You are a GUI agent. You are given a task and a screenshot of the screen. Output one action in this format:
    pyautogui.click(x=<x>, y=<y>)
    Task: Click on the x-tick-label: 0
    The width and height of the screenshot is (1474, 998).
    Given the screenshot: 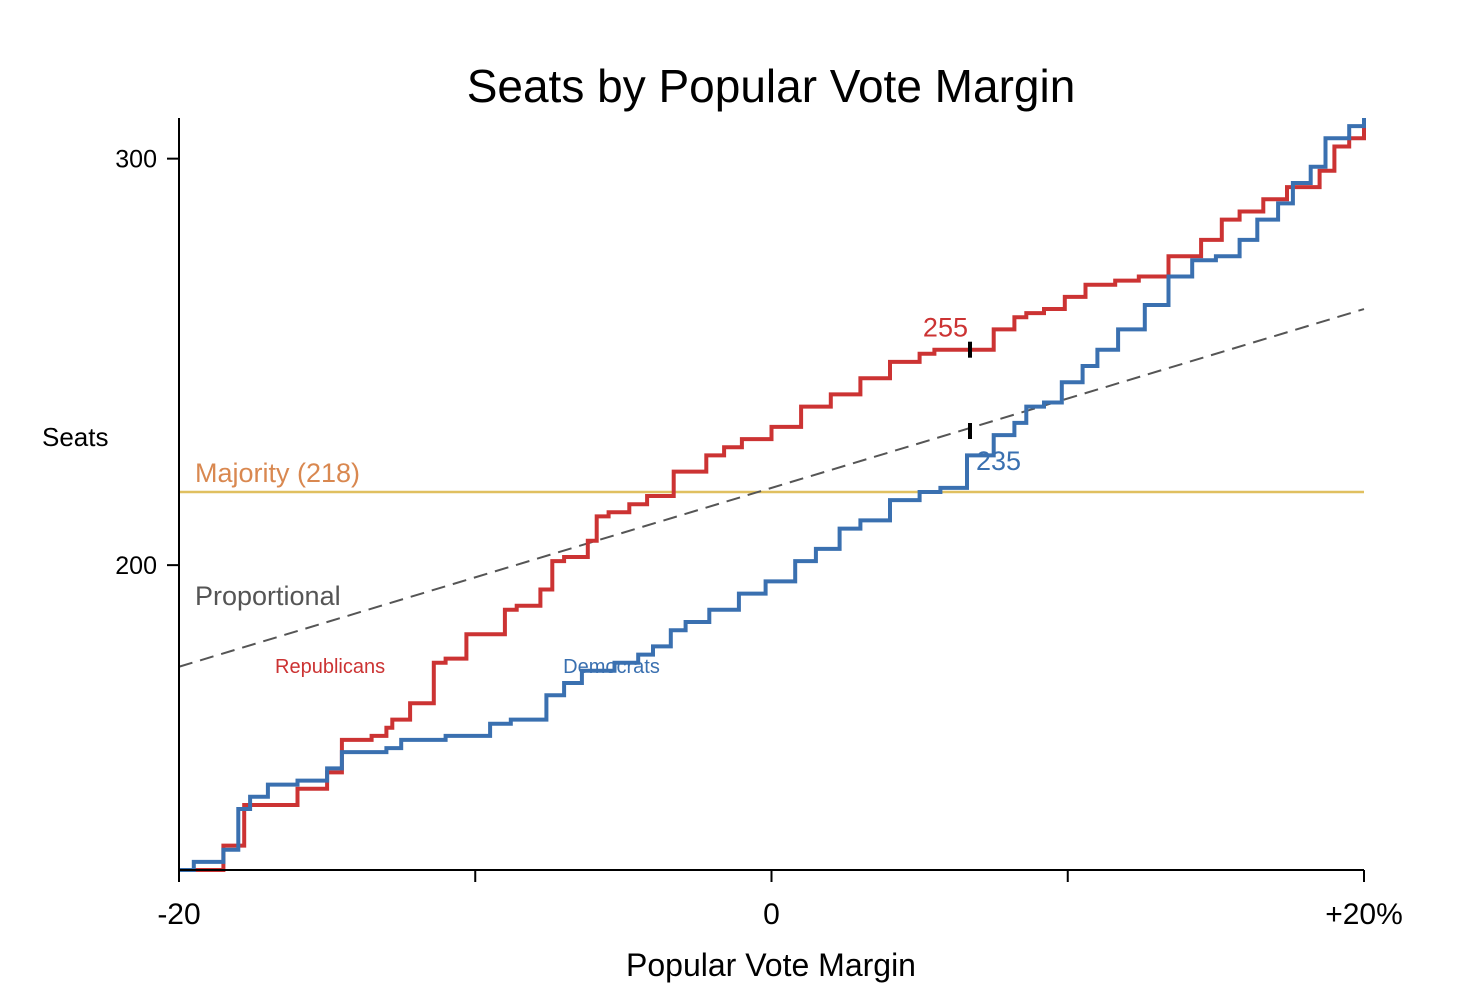 What is the action you would take?
    pyautogui.click(x=771, y=914)
    